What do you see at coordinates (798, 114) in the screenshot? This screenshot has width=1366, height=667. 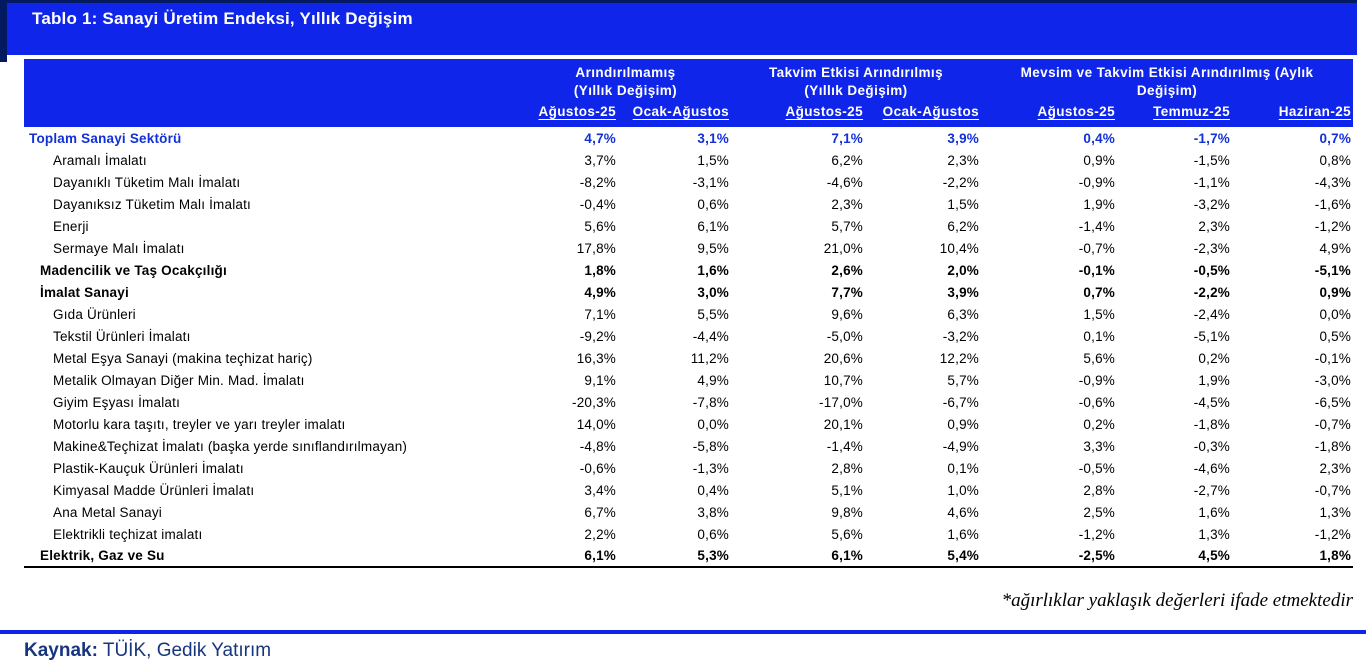 I see `column-header: Ağustos-25` at bounding box center [798, 114].